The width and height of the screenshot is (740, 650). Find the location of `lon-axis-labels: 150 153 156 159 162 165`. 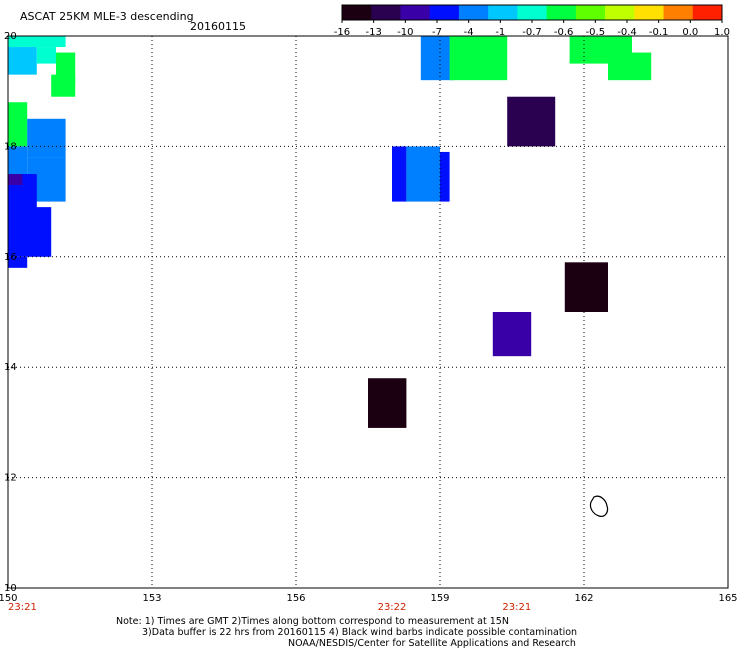

lon-axis-labels: 150 153 156 159 162 165 is located at coordinates (369, 598).